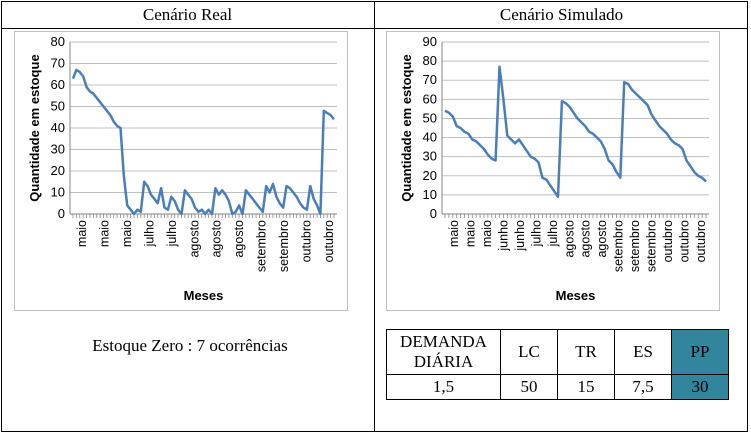 This screenshot has width=751, height=435. Describe the element at coordinates (529, 387) in the screenshot. I see `value-lc: 50` at that location.